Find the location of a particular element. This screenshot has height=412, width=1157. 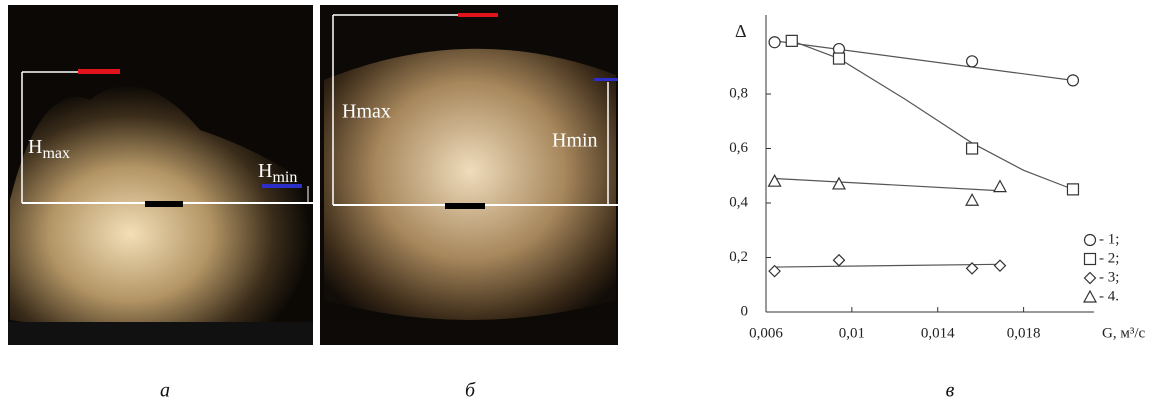

y-tick-label: 0,2 is located at coordinates (738, 257).